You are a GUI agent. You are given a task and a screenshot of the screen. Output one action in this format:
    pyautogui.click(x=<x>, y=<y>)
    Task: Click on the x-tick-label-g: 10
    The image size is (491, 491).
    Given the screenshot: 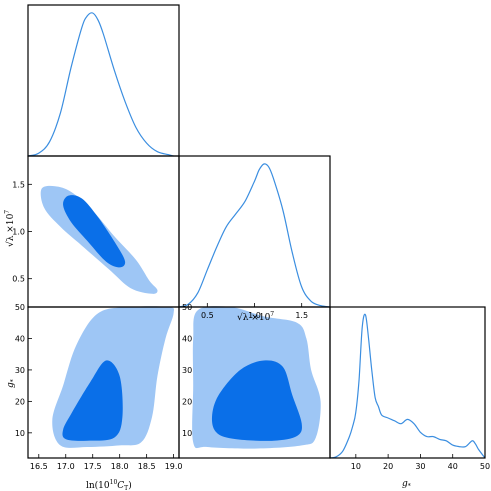 What is the action you would take?
    pyautogui.click(x=356, y=466)
    